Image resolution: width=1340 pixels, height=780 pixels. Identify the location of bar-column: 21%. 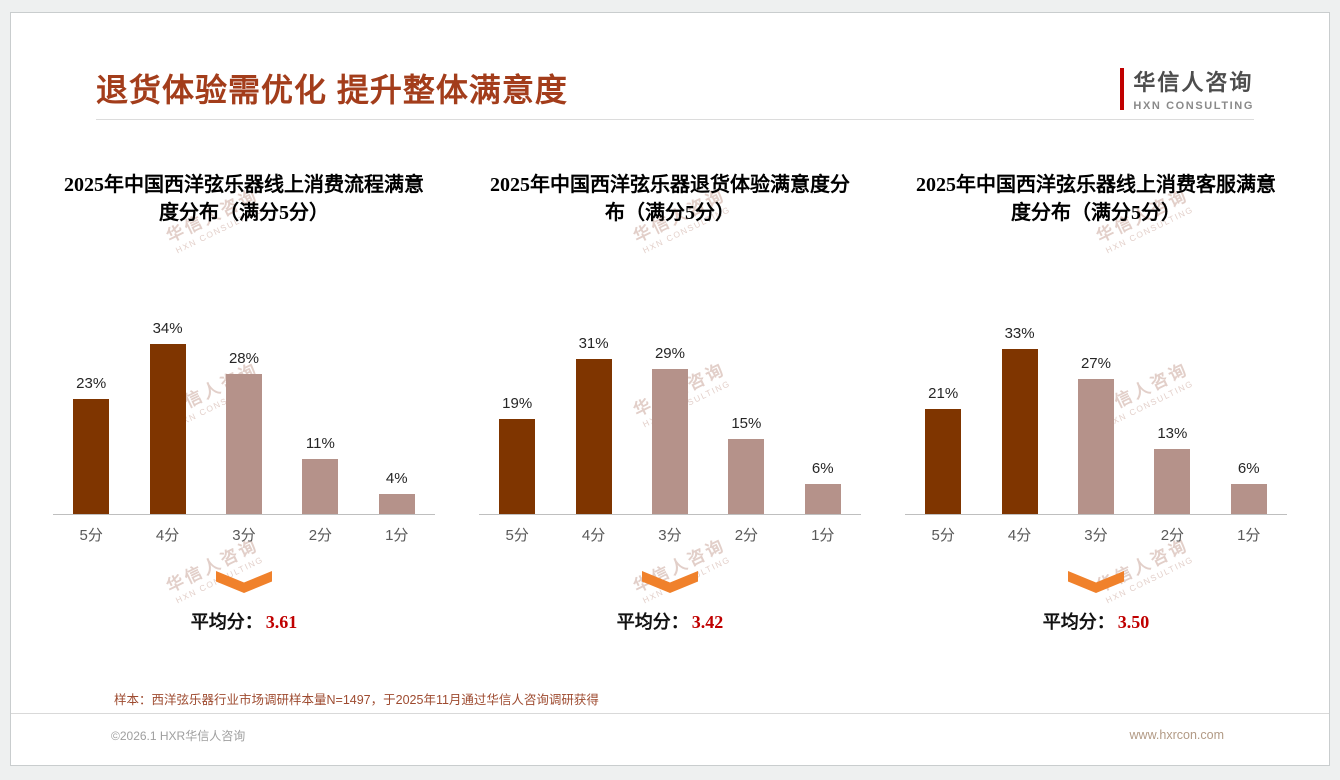
(943, 449).